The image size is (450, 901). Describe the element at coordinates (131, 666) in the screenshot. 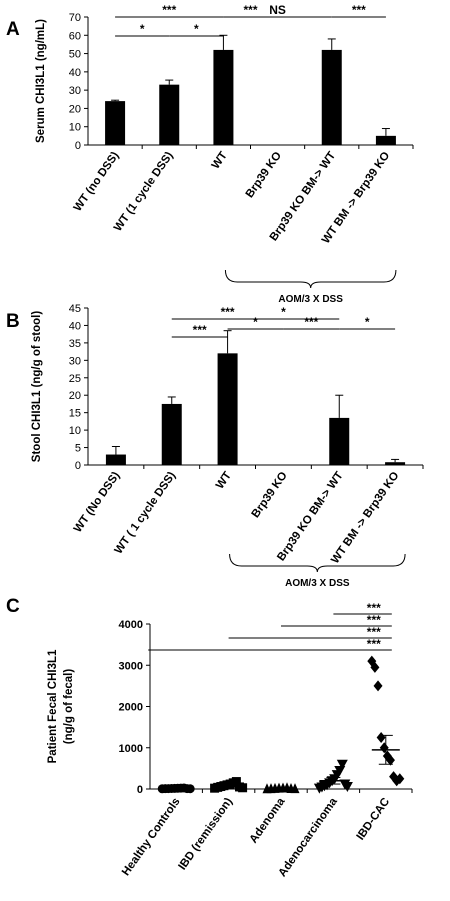

I see `y-tick-label: 3000` at that location.